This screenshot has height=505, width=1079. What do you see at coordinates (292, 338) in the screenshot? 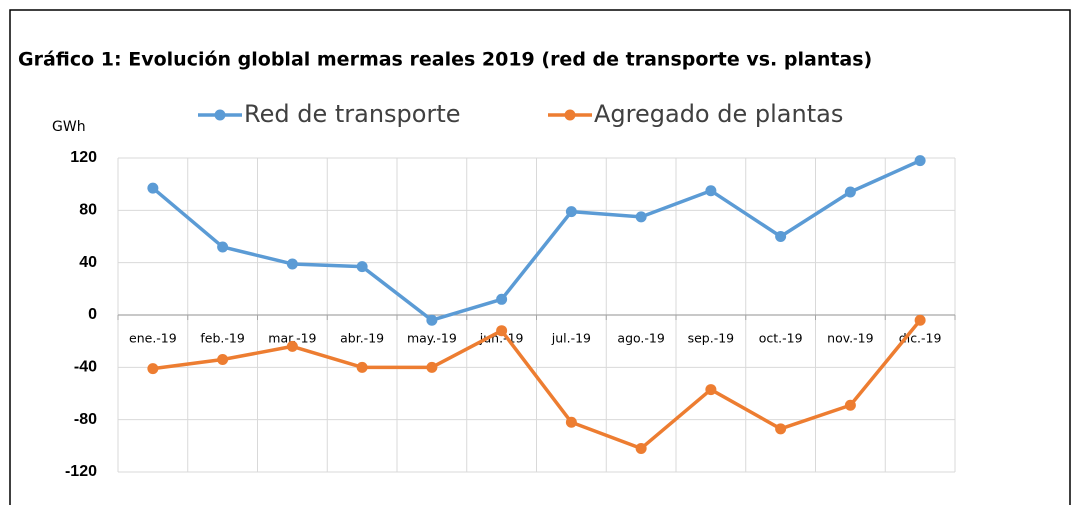
I see `x-tick-label: mar.-19` at bounding box center [292, 338].